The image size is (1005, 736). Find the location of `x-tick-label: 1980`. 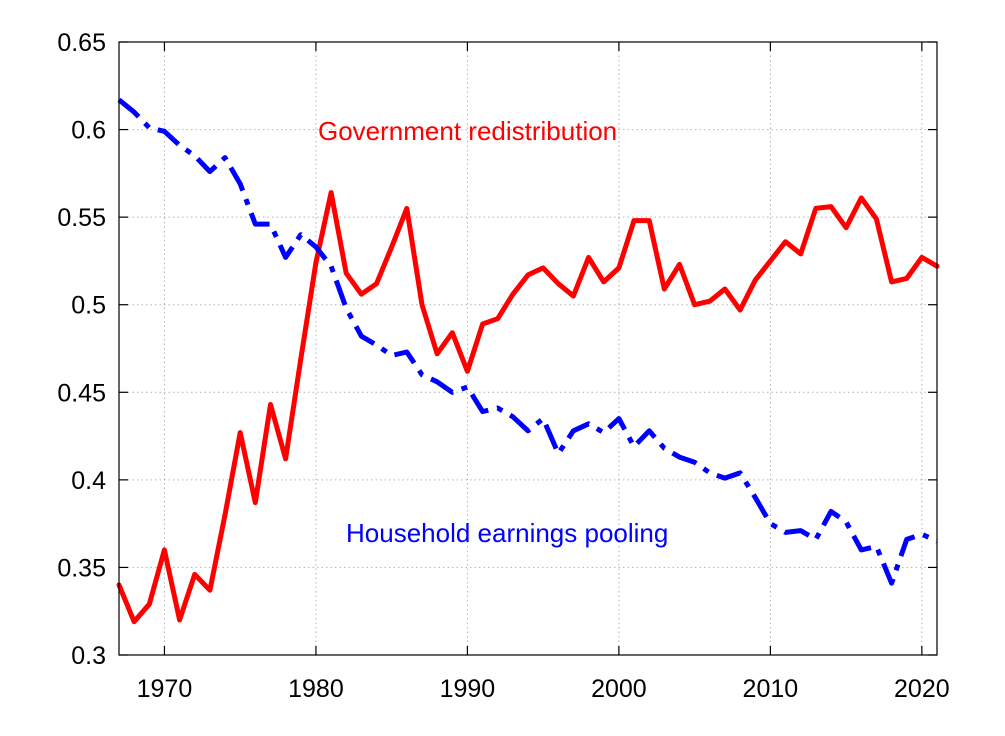

x-tick-label: 1980 is located at coordinates (316, 689).